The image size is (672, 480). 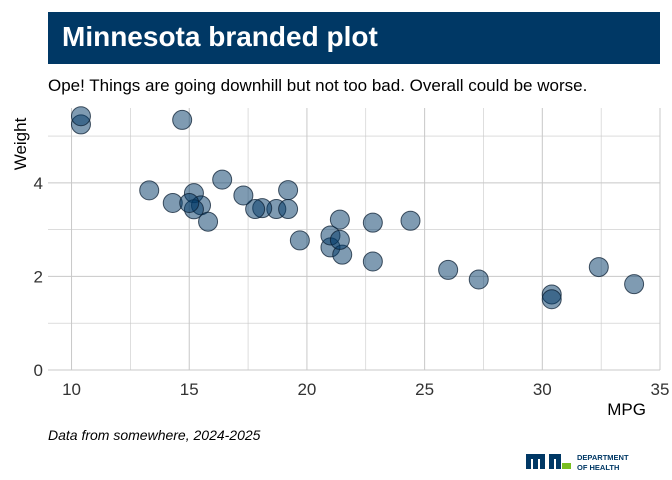 I want to click on chart-caption: Data from somewhere, 2024-2025, so click(x=154, y=435).